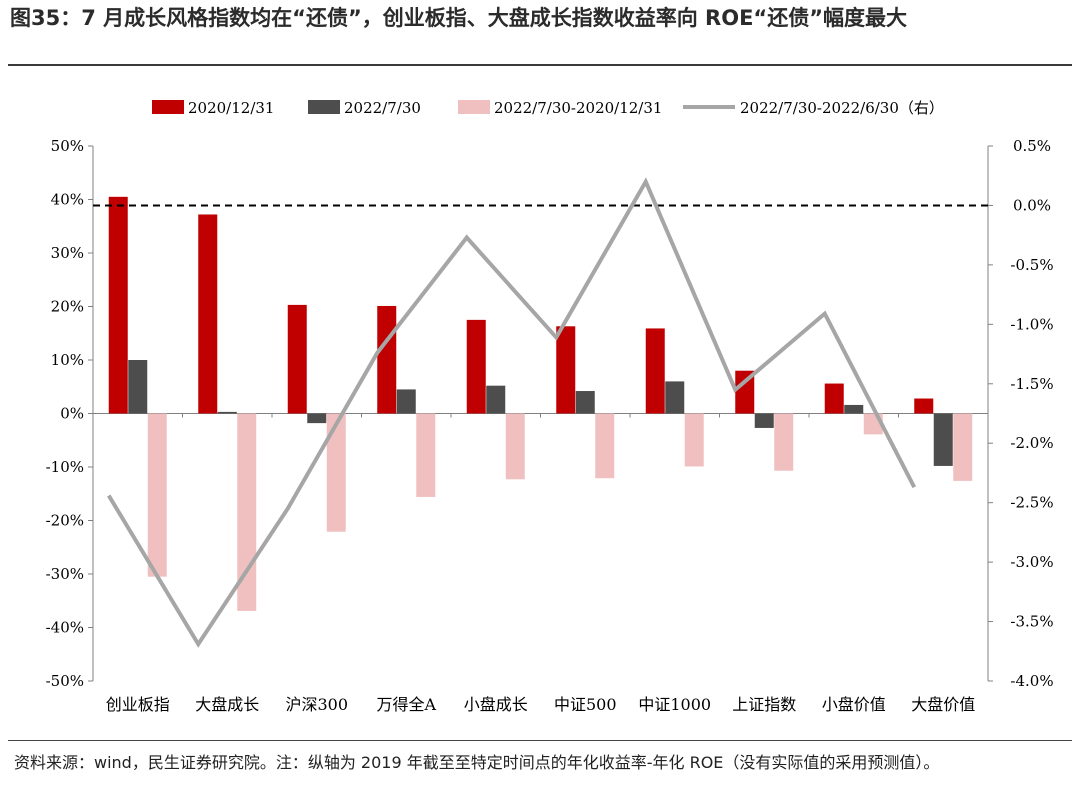 The height and width of the screenshot is (811, 1080). I want to click on category-label: 创业板指, so click(138, 704).